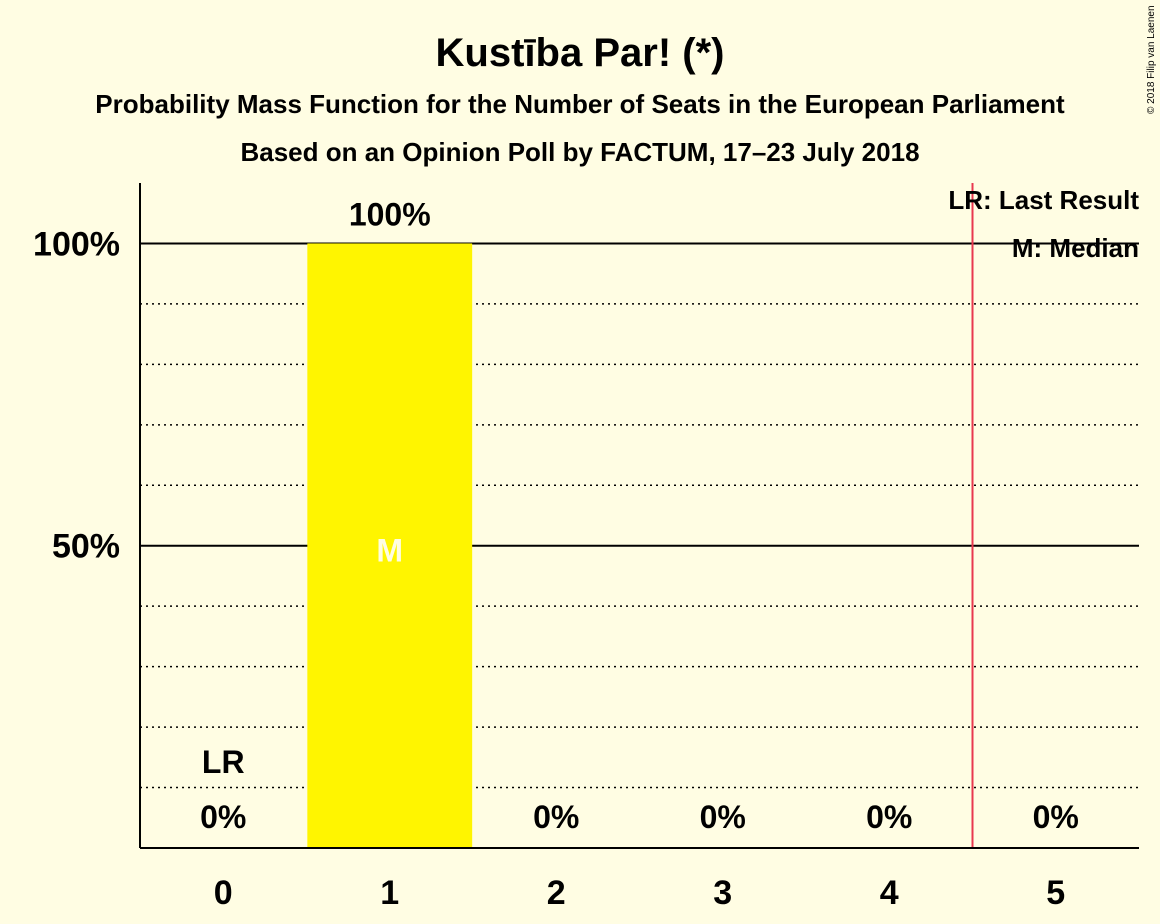  I want to click on bars, so click(390, 546).